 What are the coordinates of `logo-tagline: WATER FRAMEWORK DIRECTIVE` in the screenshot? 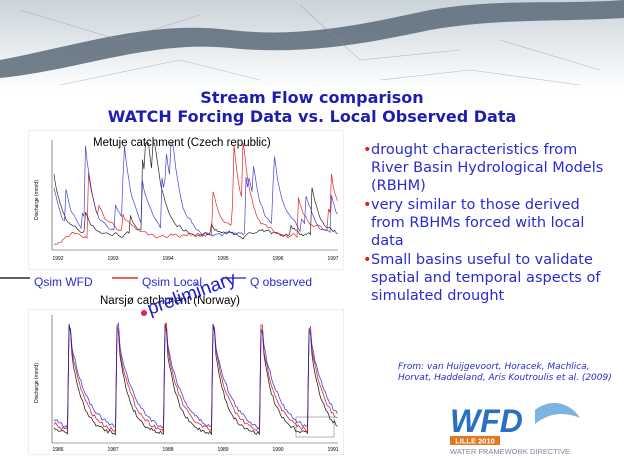 It's located at (510, 451).